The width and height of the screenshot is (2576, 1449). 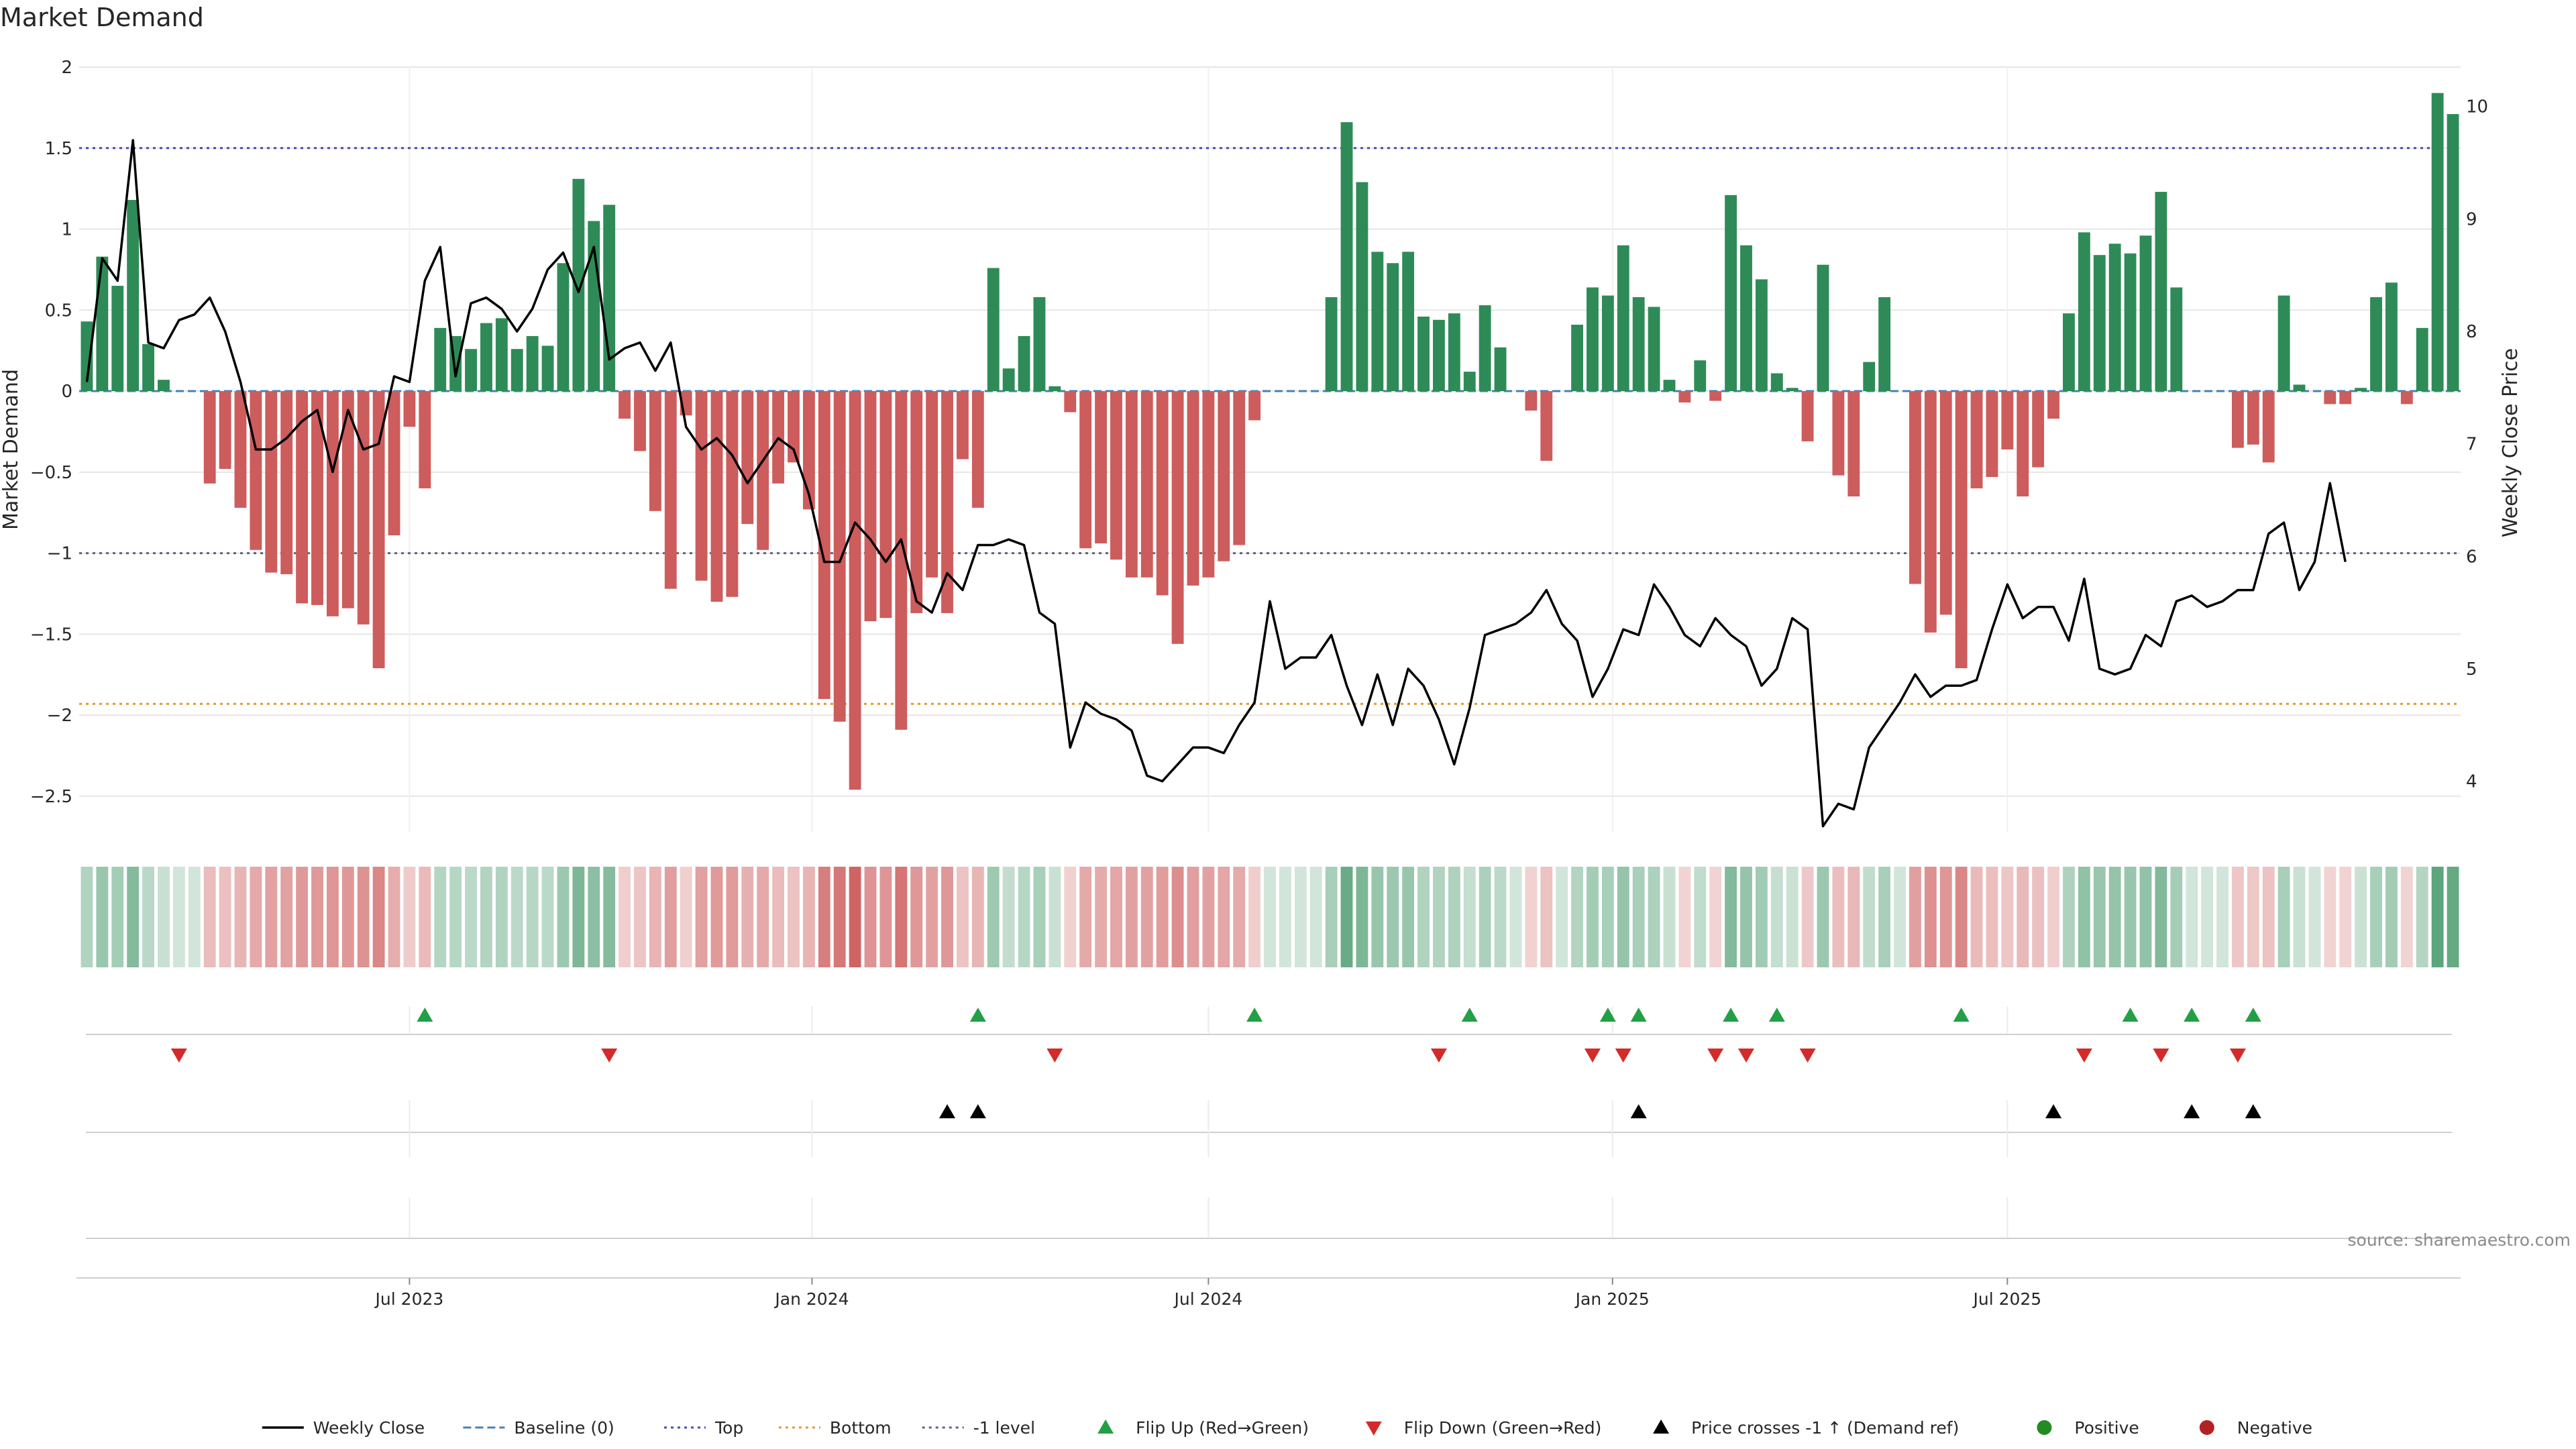 I want to click on chart-title: Market Demand, so click(x=102, y=17).